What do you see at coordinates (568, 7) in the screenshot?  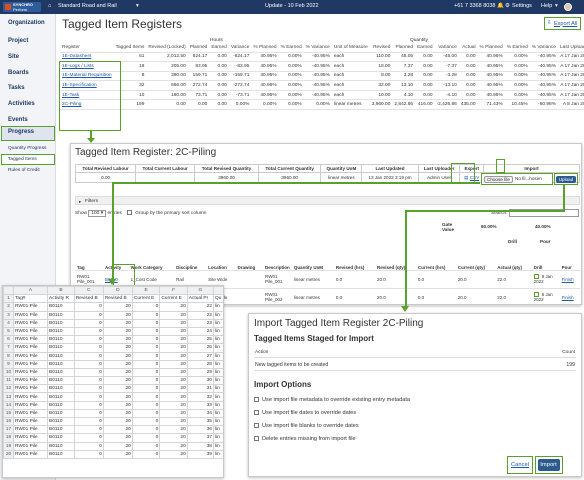 I see `avatar` at bounding box center [568, 7].